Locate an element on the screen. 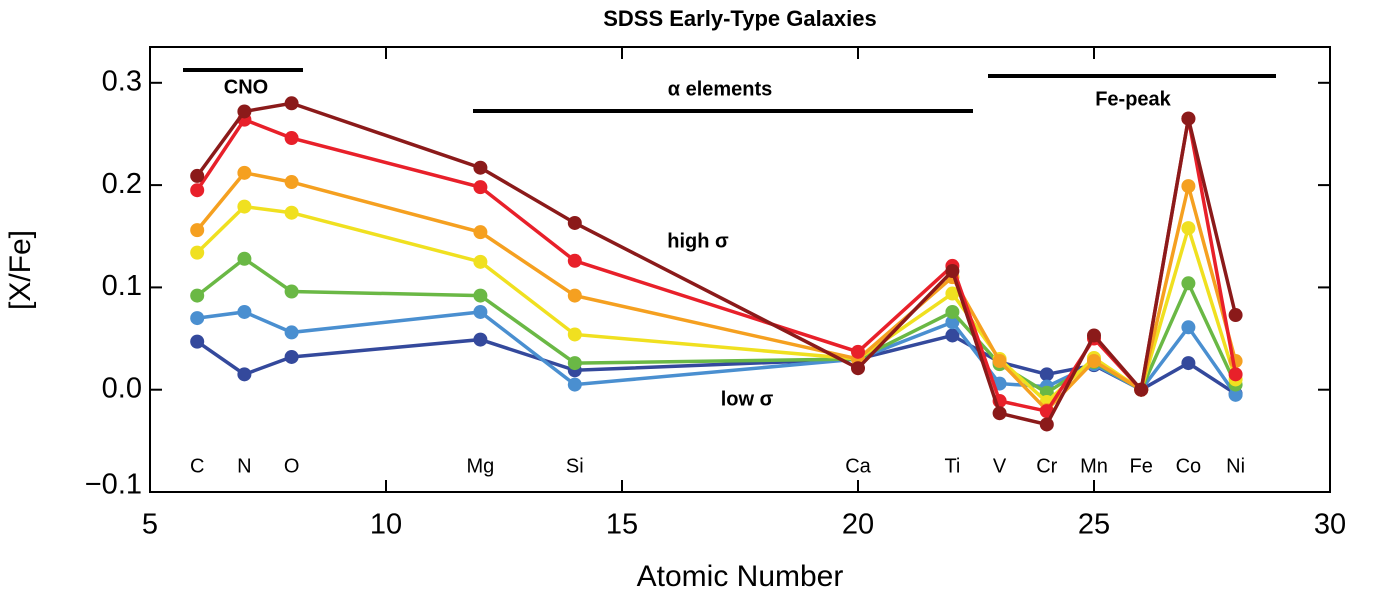  series-line is located at coordinates (717, 353).